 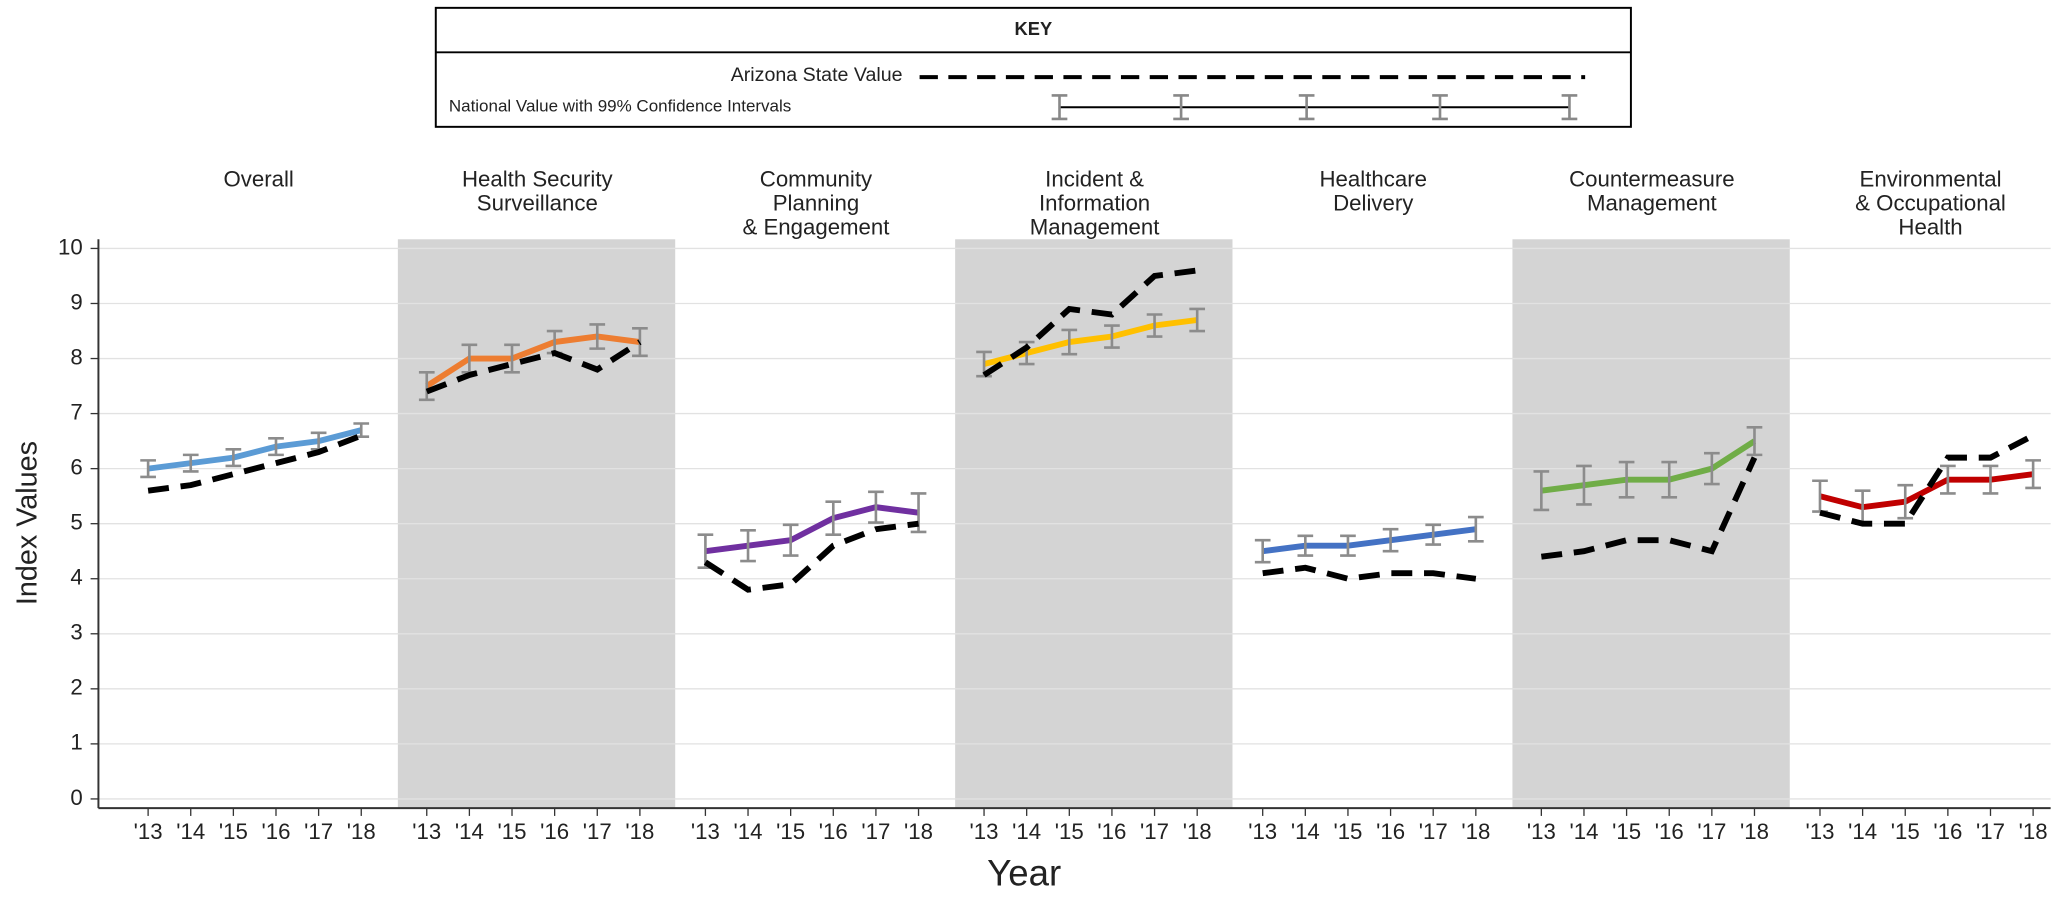 What do you see at coordinates (1373, 178) in the screenshot?
I see `panel-title: Healthcare` at bounding box center [1373, 178].